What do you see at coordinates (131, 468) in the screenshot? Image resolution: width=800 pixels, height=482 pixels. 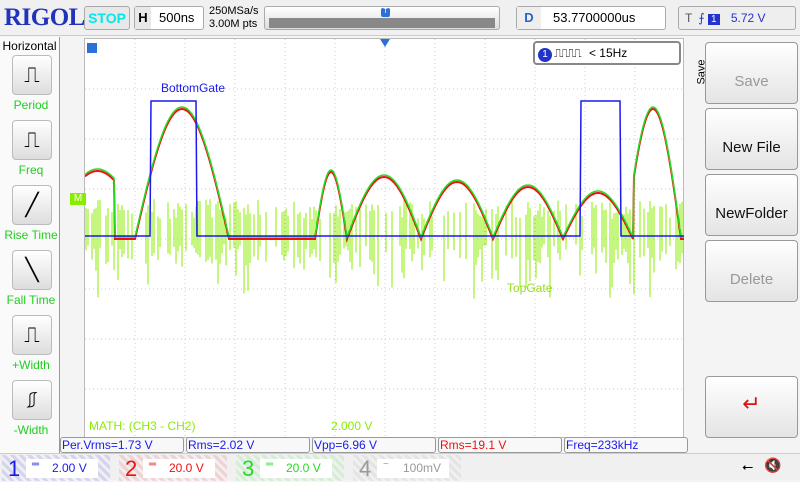 I see `channel-number: 2` at bounding box center [131, 468].